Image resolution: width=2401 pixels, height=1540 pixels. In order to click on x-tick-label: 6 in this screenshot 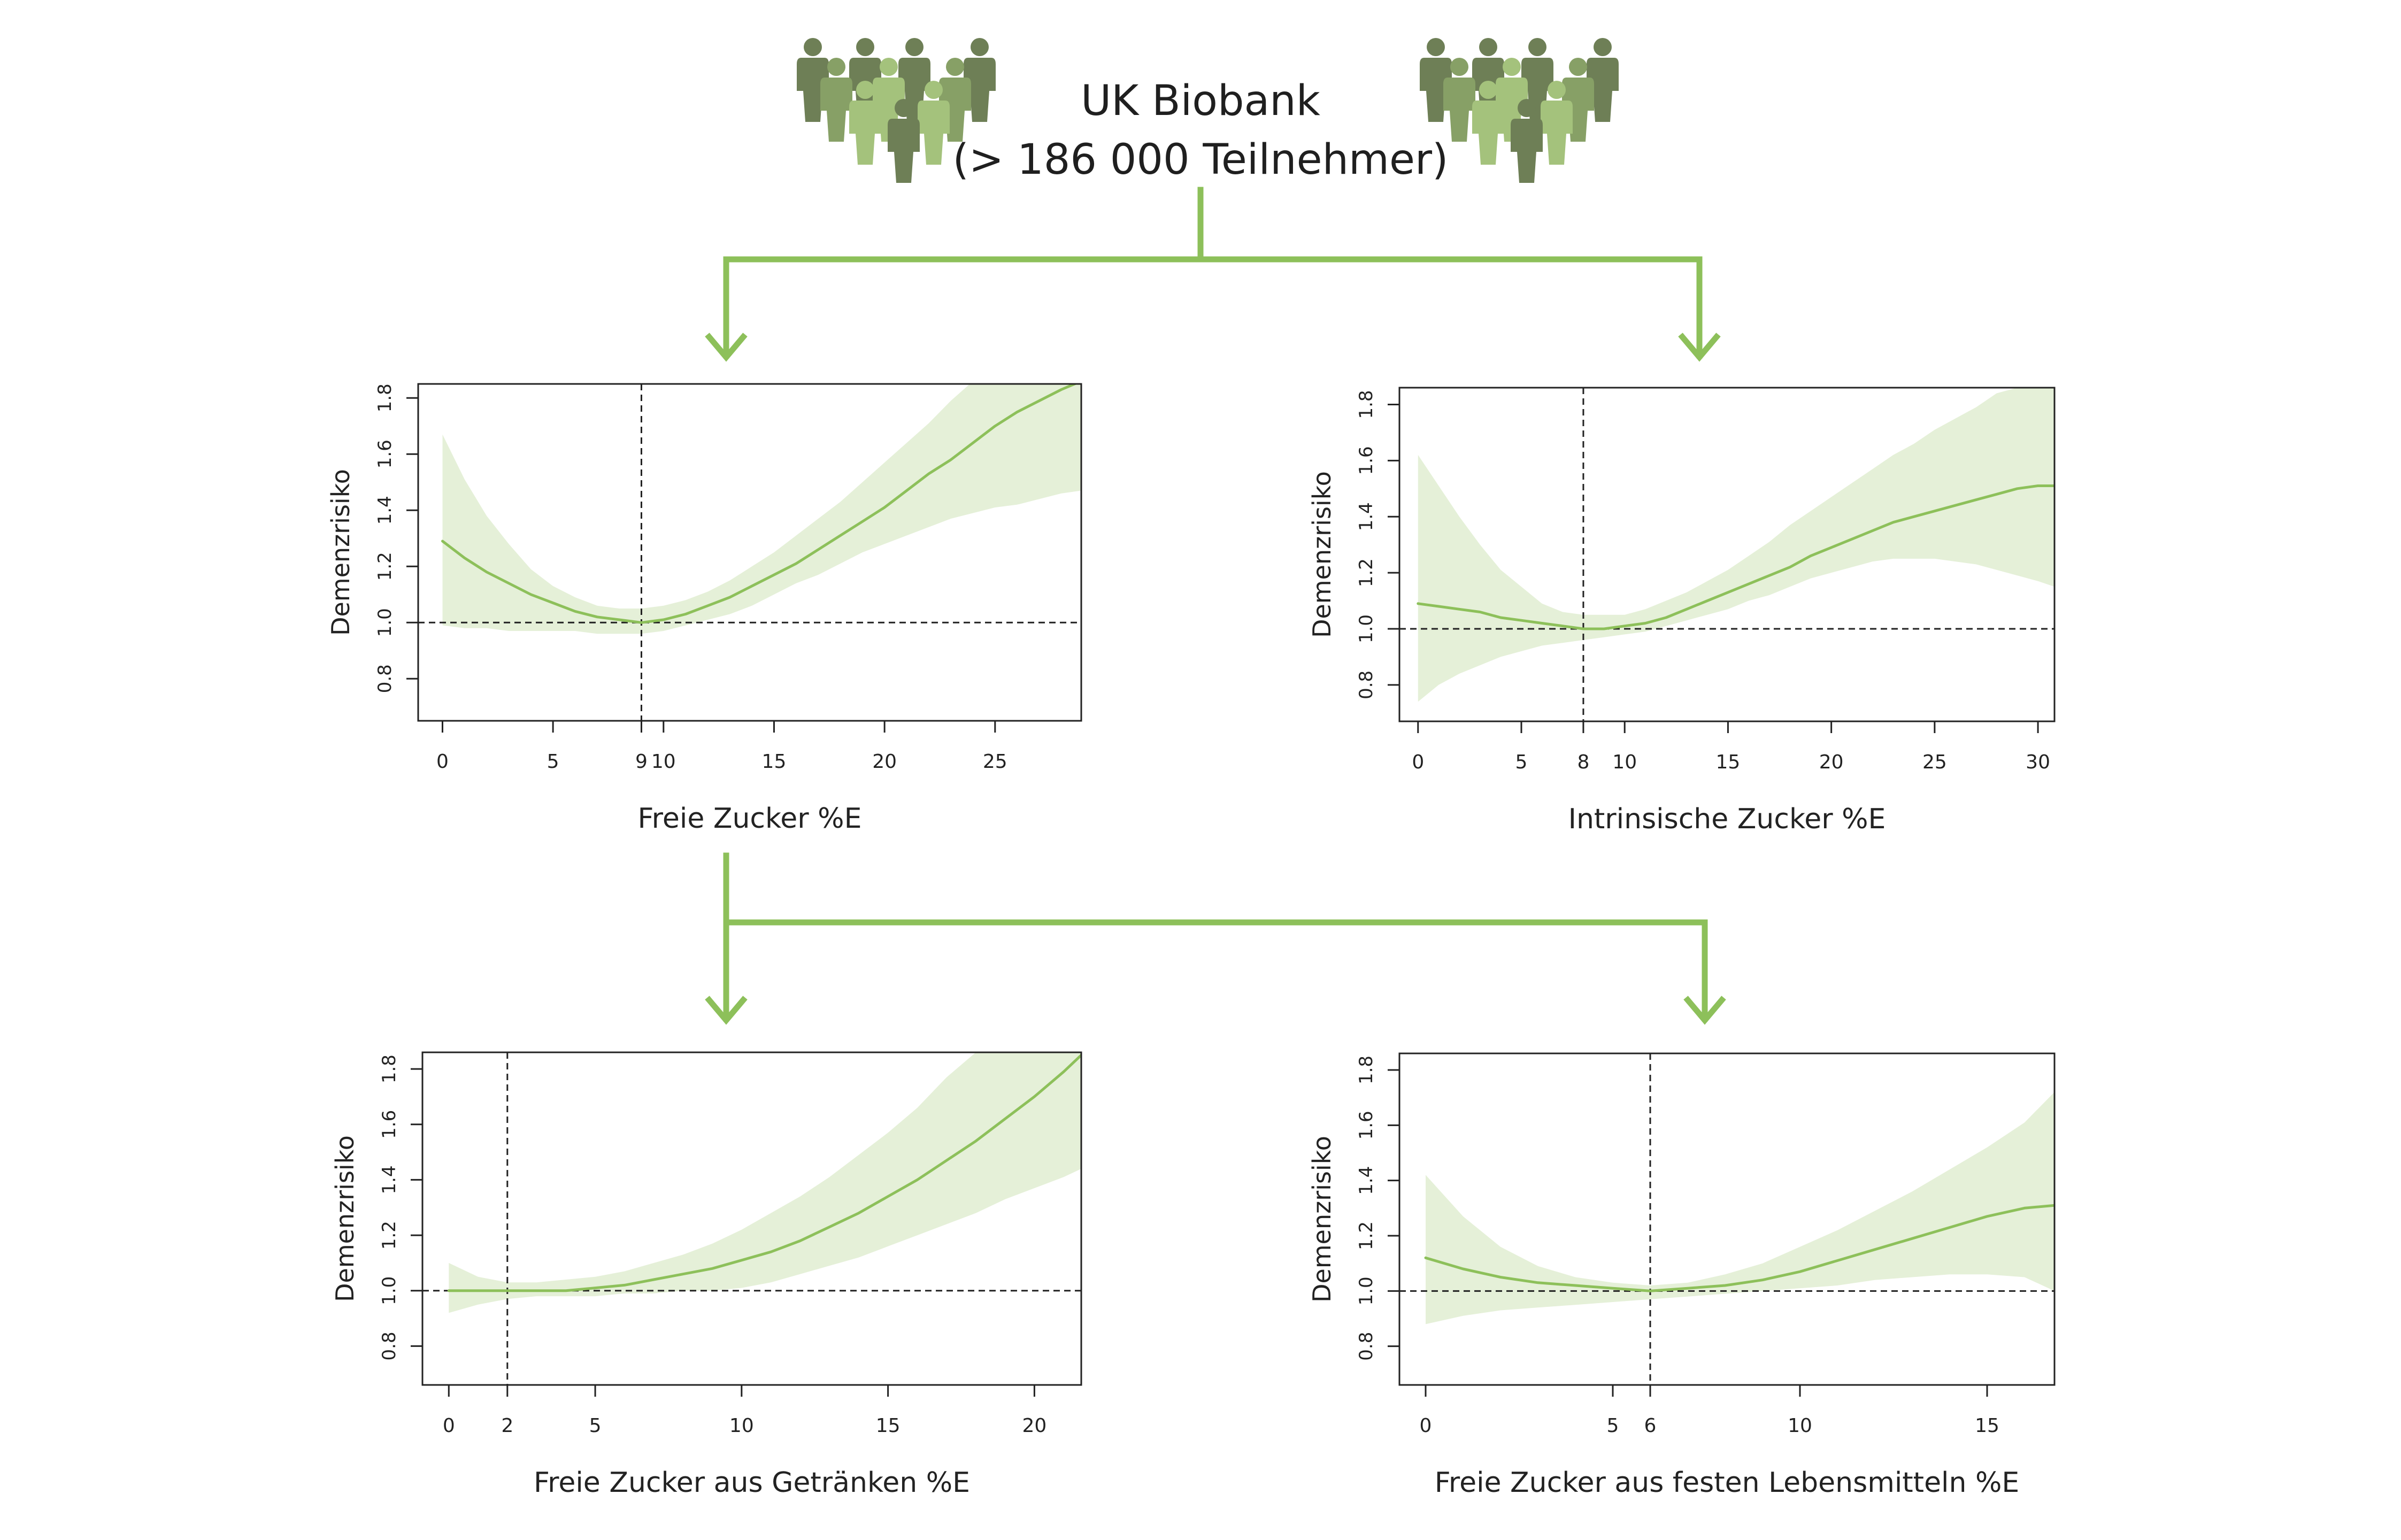, I will do `click(1650, 1426)`.